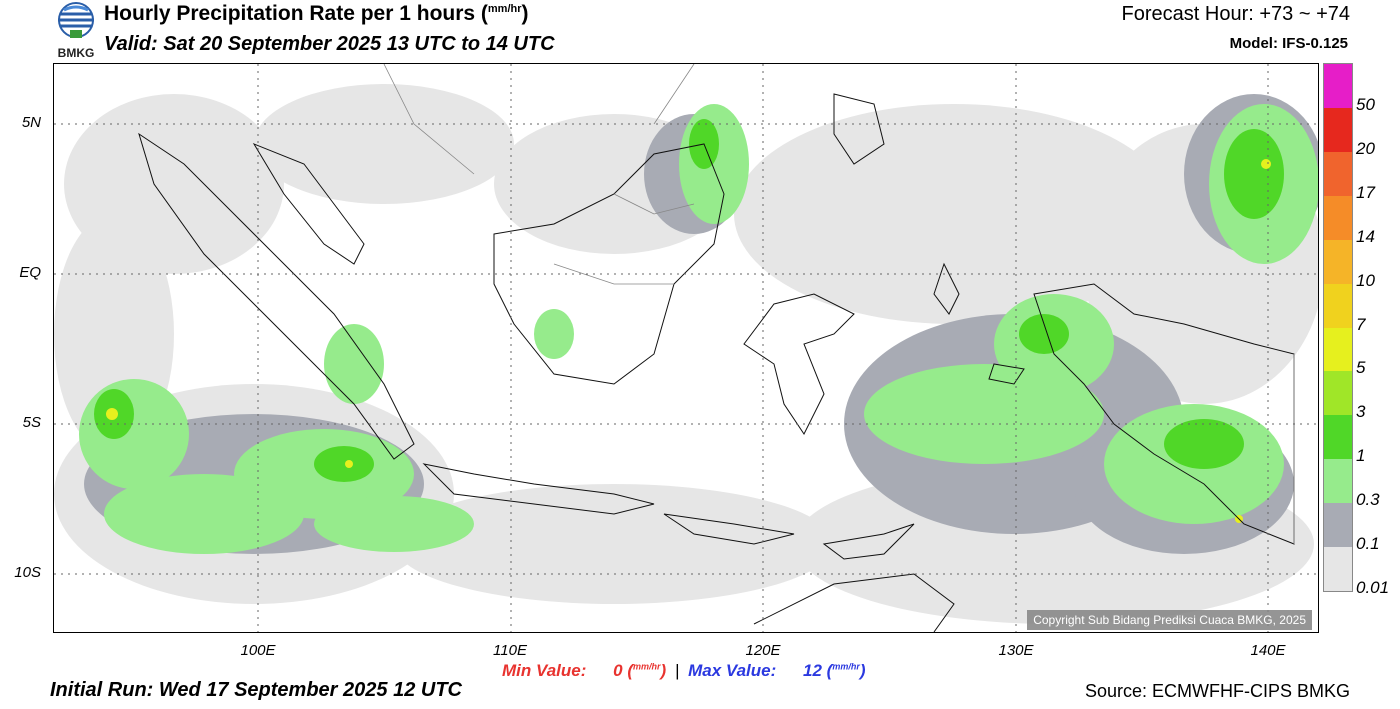  What do you see at coordinates (846, 666) in the screenshot?
I see `max-unit: mm/hr` at bounding box center [846, 666].